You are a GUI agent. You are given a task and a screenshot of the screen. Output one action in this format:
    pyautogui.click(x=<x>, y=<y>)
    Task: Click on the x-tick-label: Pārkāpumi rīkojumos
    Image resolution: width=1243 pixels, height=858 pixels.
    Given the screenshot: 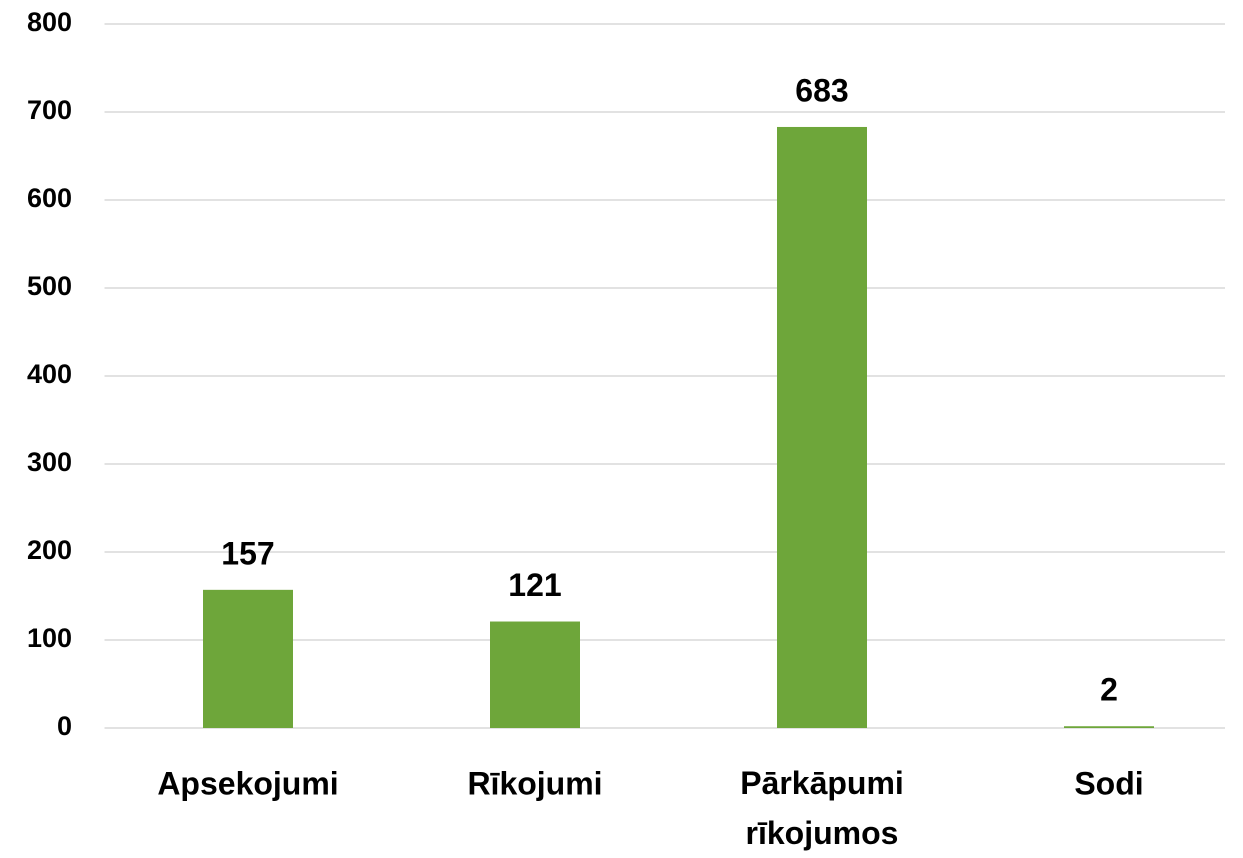 What is the action you would take?
    pyautogui.click(x=822, y=808)
    